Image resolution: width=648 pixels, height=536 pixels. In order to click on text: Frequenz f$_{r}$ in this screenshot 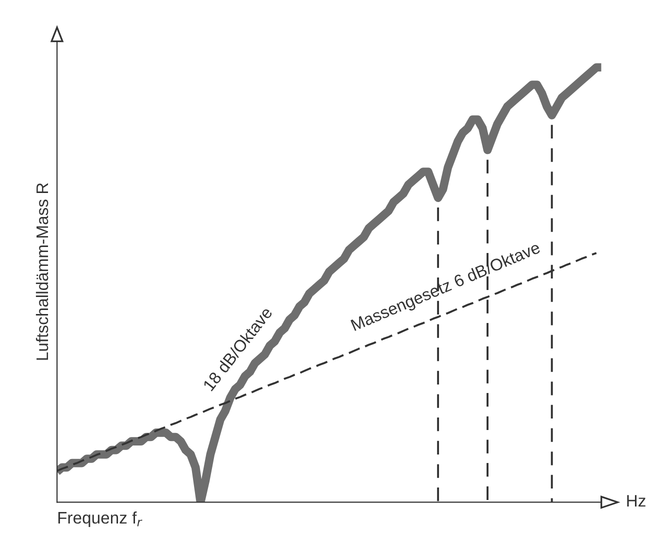, I will do `click(100, 519)`.